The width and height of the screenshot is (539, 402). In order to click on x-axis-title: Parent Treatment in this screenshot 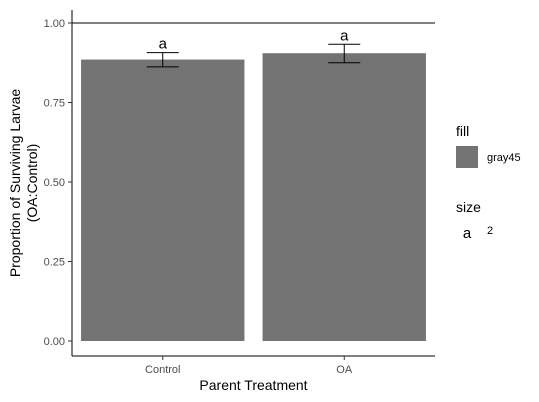, I will do `click(253, 385)`.